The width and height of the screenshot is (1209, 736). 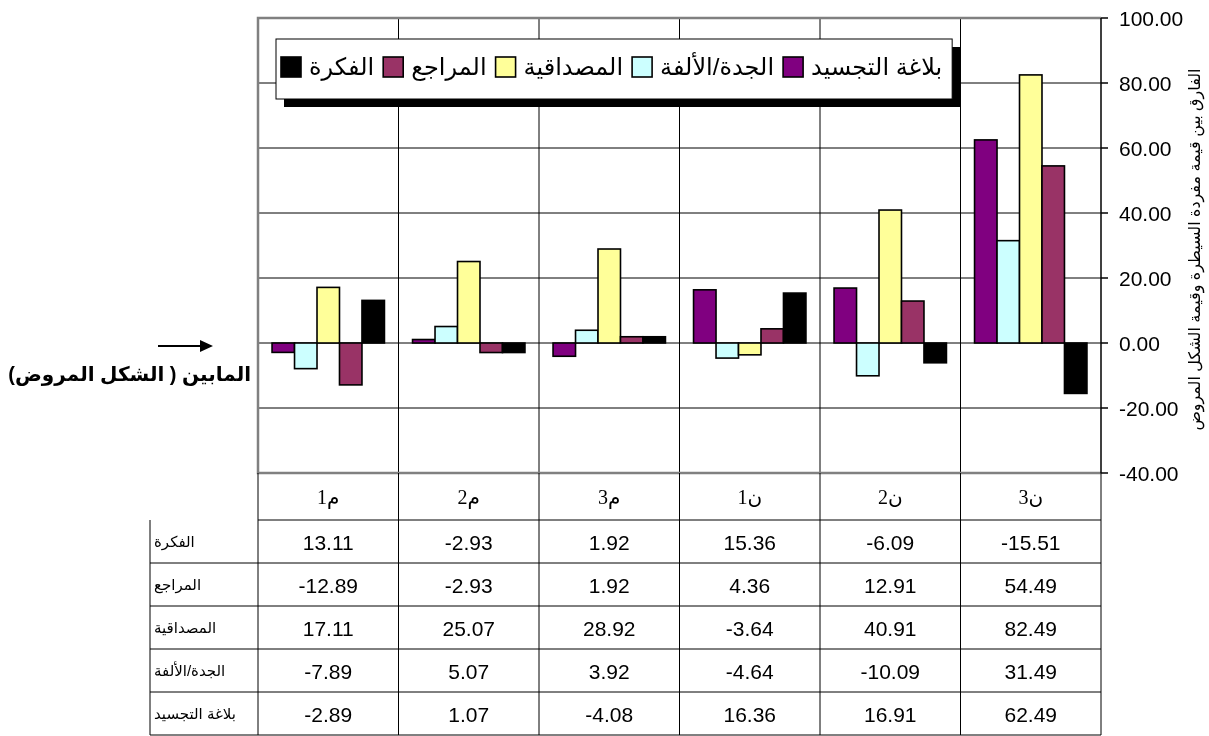 I want to click on y-axis-title: الفارق بين قيمة مفردة السيطرة وقيمة الشكل المروض, so click(x=1195, y=249).